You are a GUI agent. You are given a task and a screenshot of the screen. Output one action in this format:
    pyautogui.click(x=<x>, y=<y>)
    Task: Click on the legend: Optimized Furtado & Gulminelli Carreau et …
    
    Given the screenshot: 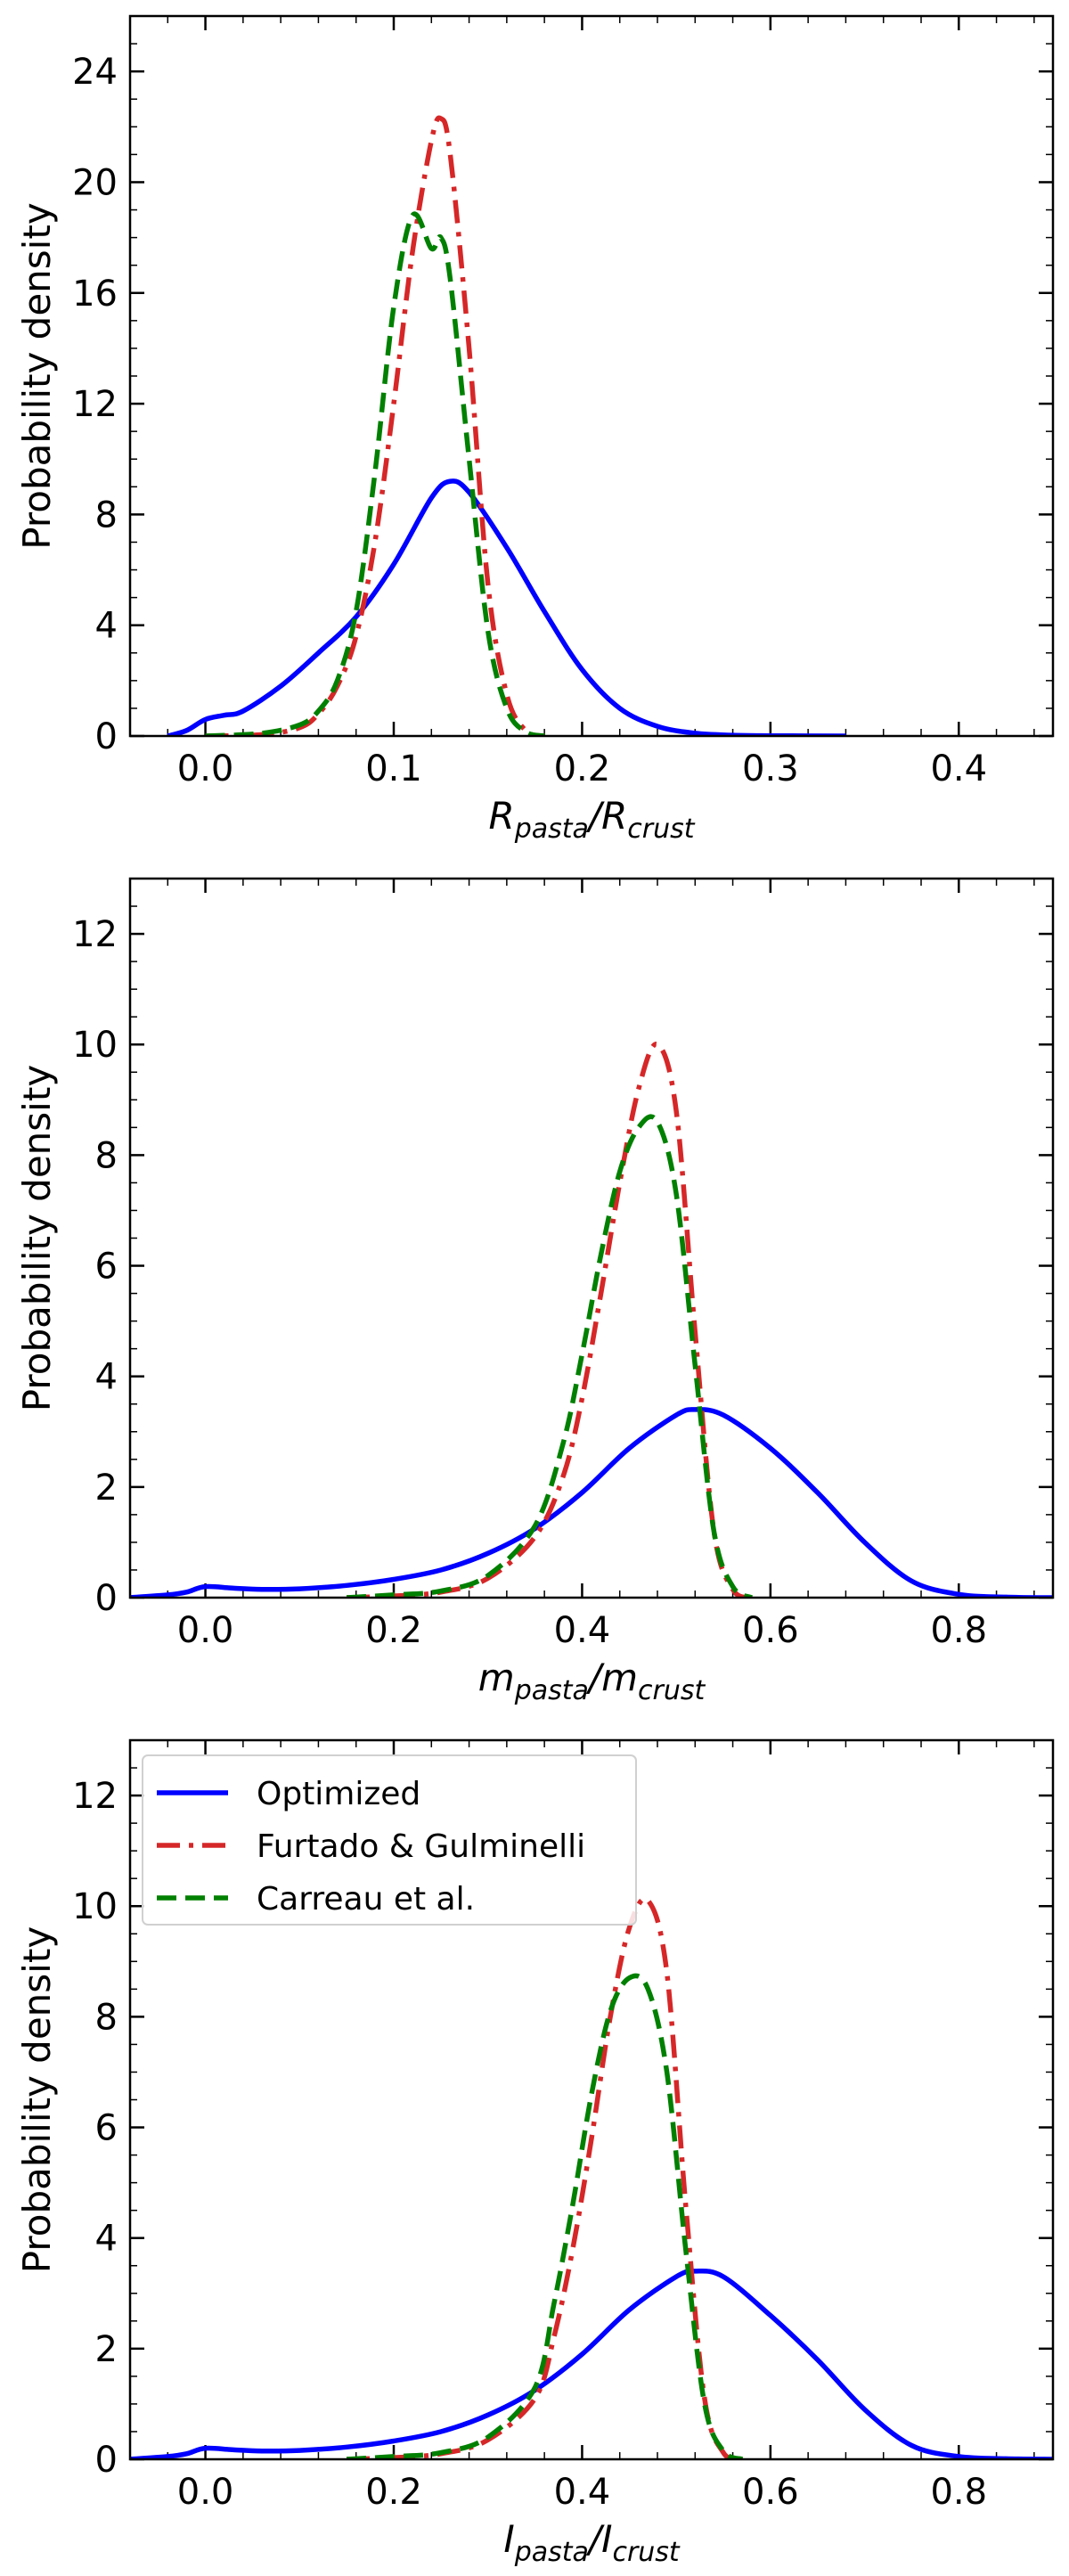 What is the action you would take?
    pyautogui.click(x=389, y=1840)
    